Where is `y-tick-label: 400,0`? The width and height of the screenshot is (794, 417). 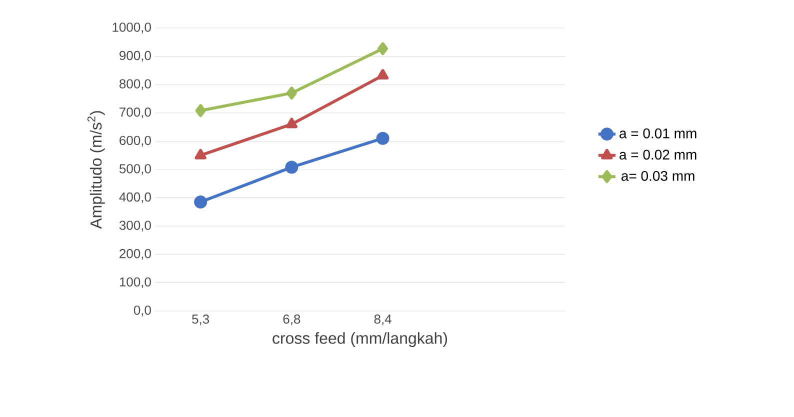 y-tick-label: 400,0 is located at coordinates (135, 198).